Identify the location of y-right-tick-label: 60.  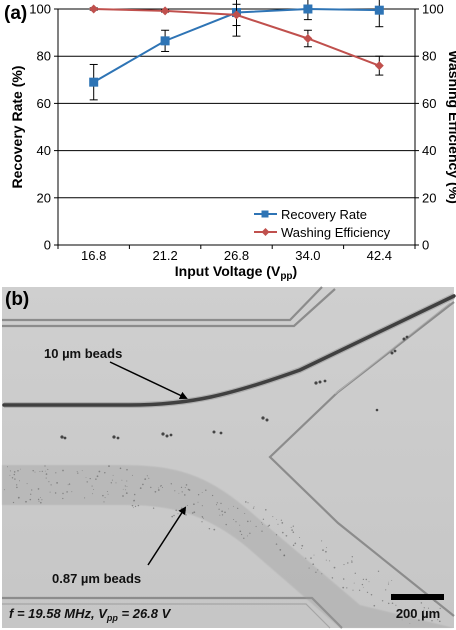
(429, 103).